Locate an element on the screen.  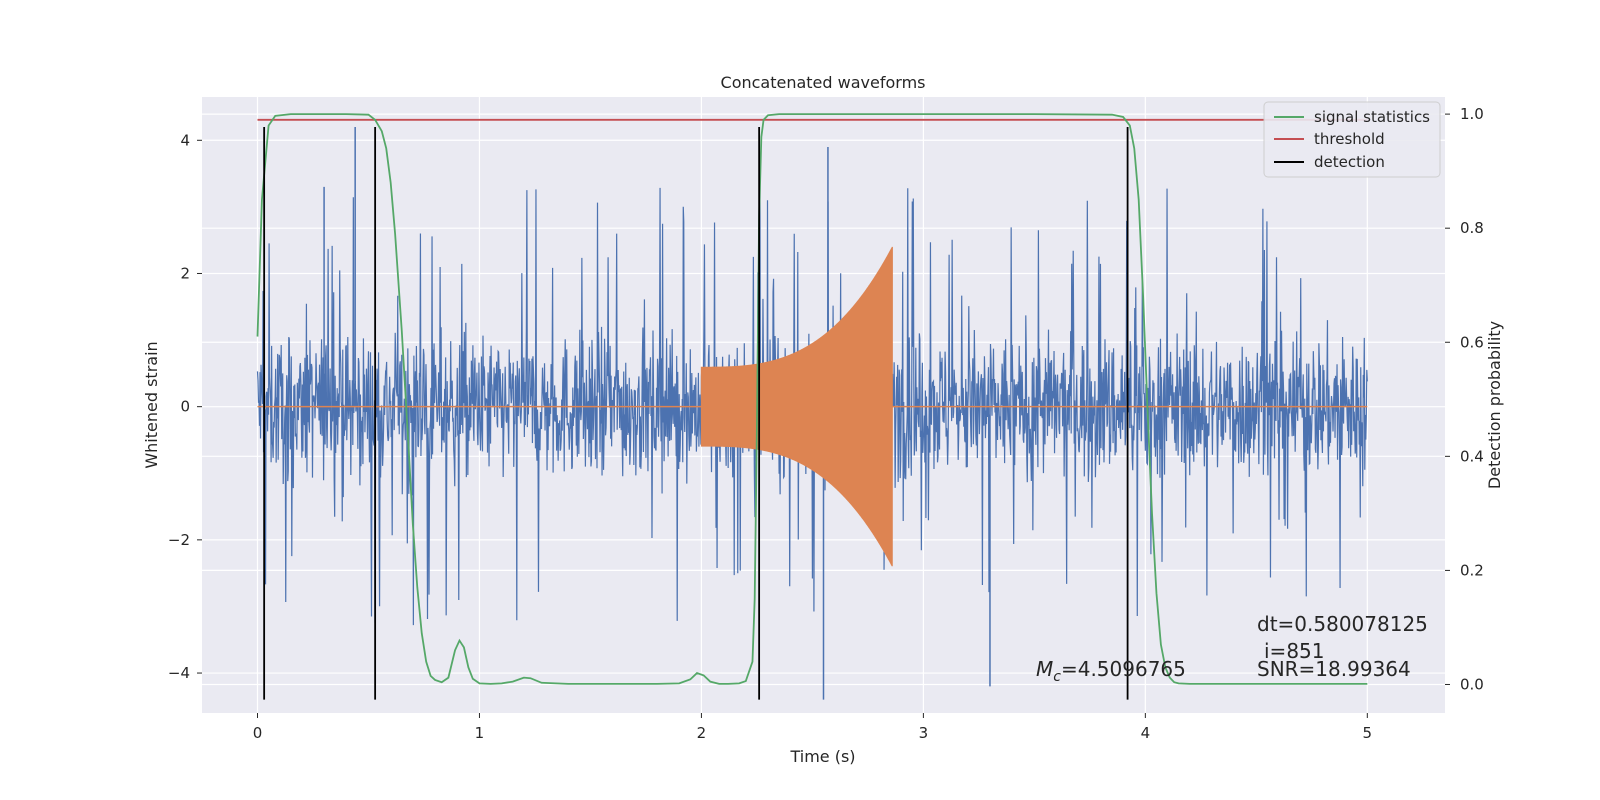
y2-tick-label: 0.8 is located at coordinates (1472, 228).